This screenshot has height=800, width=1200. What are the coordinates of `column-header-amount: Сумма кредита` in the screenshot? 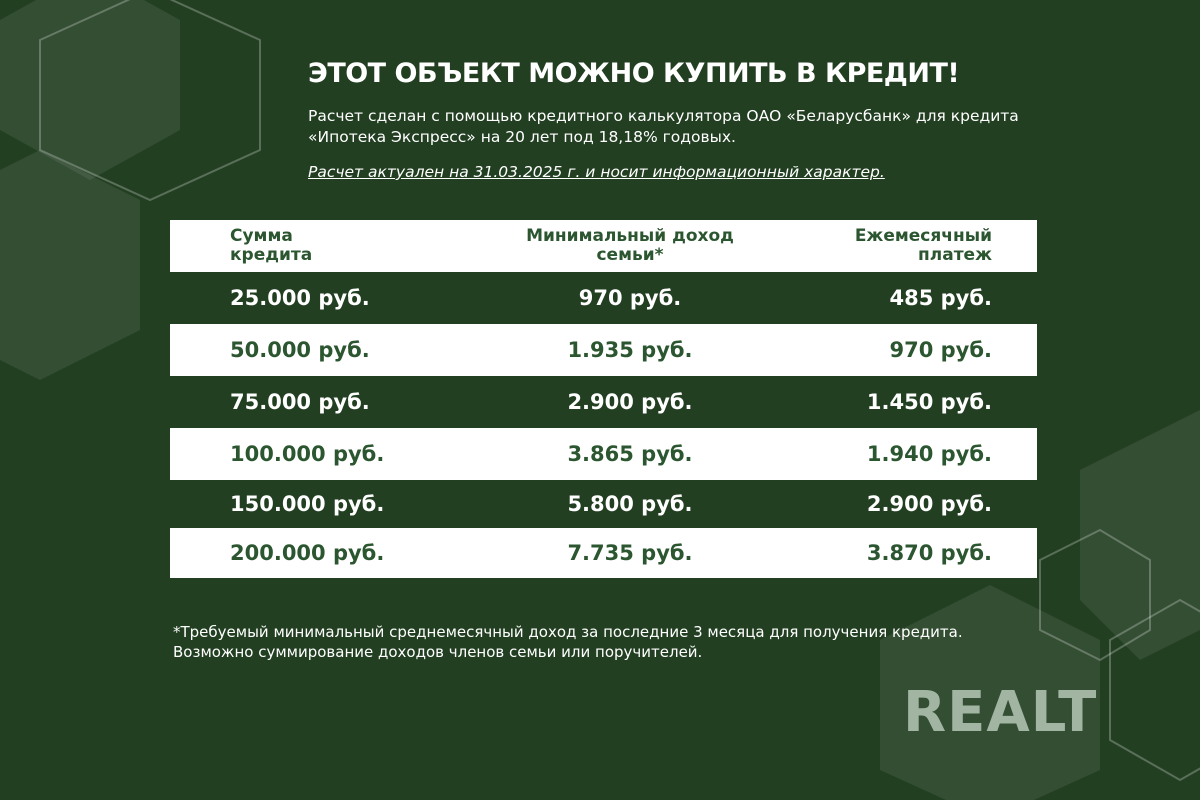 It's located at (271, 245).